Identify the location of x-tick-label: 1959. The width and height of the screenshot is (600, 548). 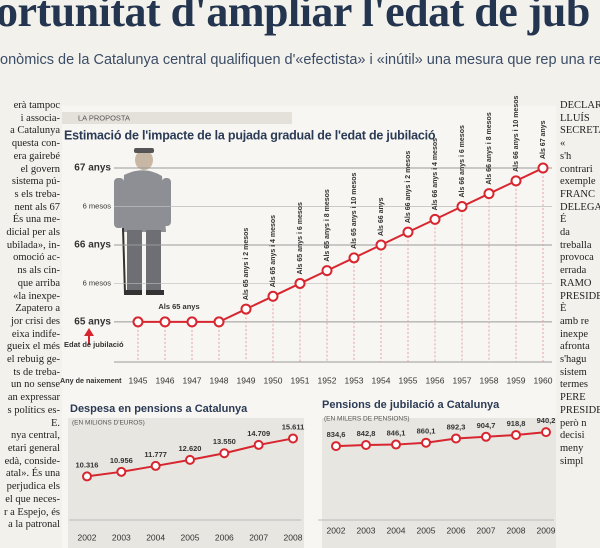
(516, 380).